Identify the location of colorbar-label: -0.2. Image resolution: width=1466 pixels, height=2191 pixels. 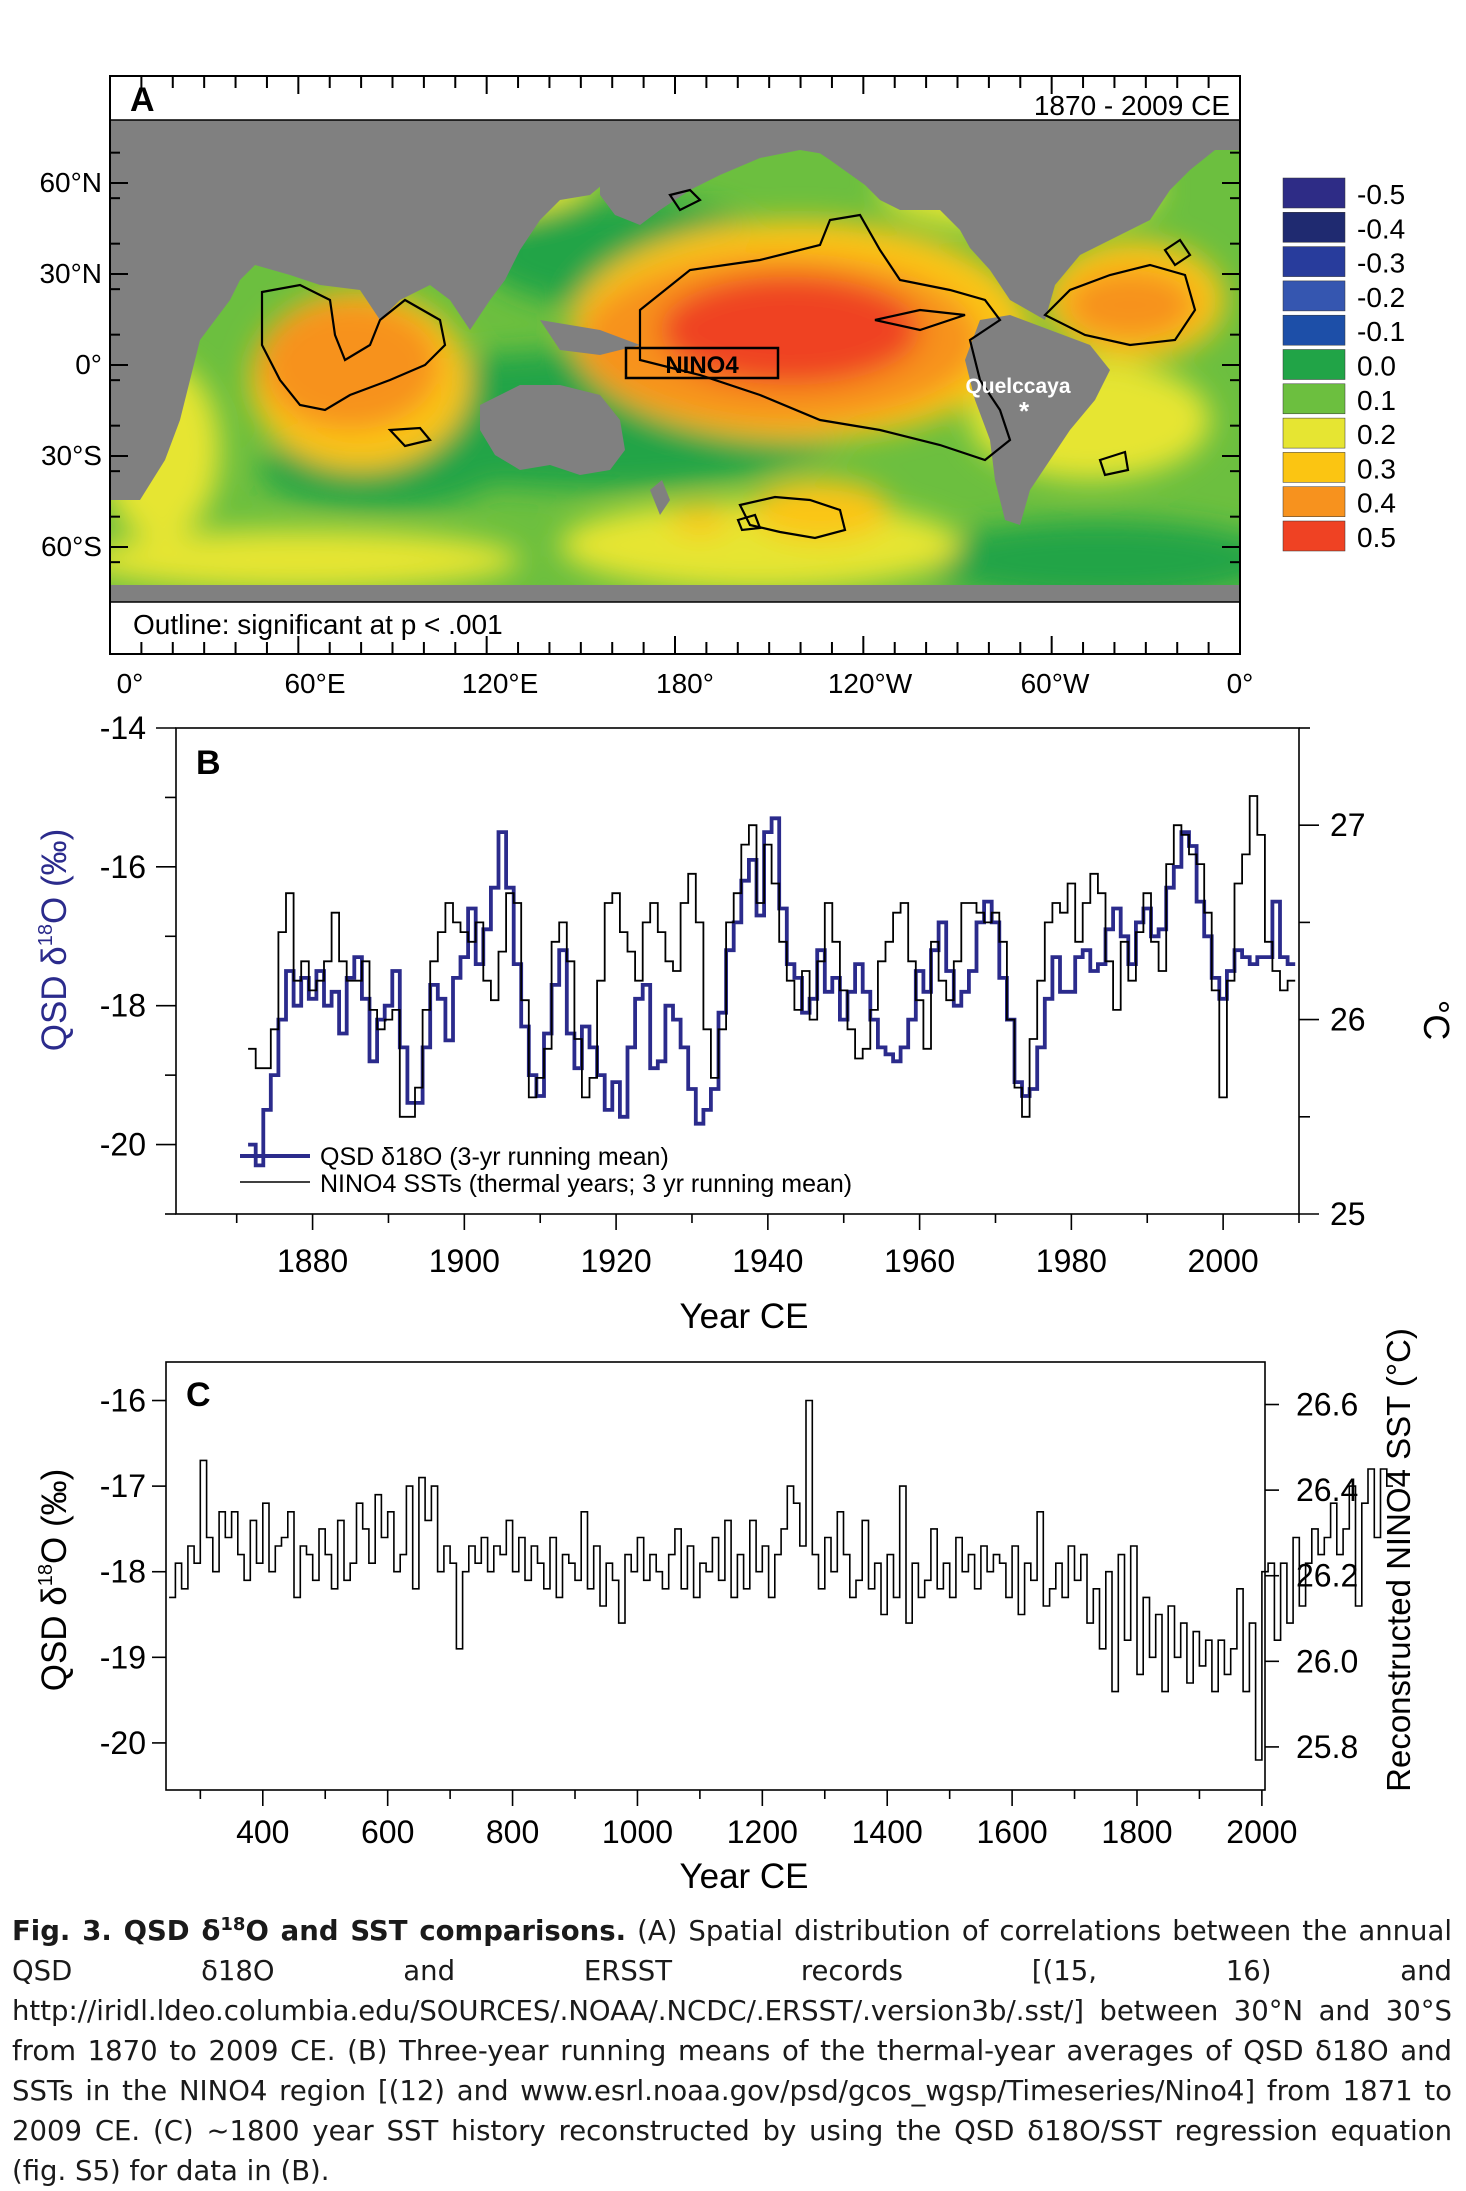
(1381, 297).